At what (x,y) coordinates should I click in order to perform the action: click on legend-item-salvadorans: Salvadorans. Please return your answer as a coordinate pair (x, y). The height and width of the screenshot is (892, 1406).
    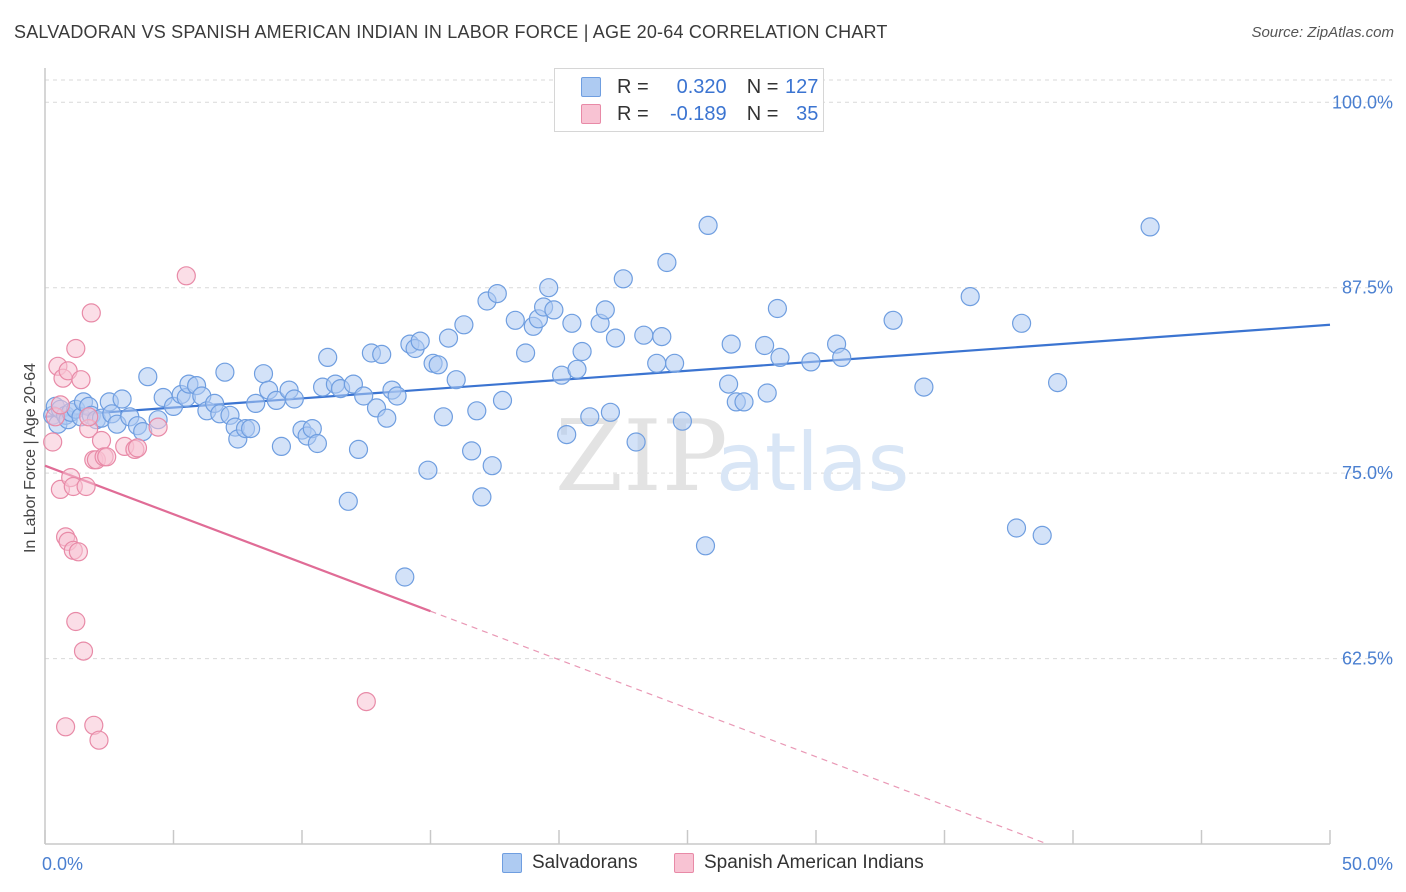
    Looking at the image, I should click on (570, 863).